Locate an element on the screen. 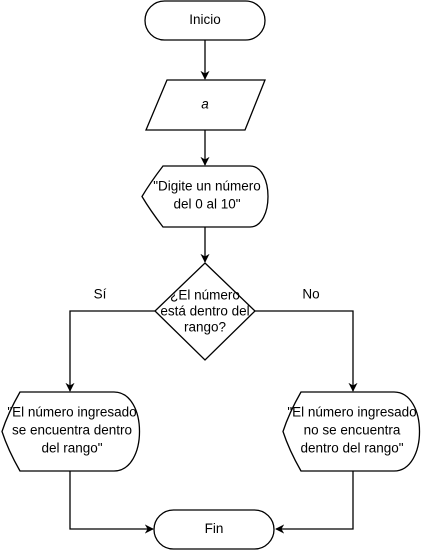  decision-line-2: está dentro del is located at coordinates (204, 311).